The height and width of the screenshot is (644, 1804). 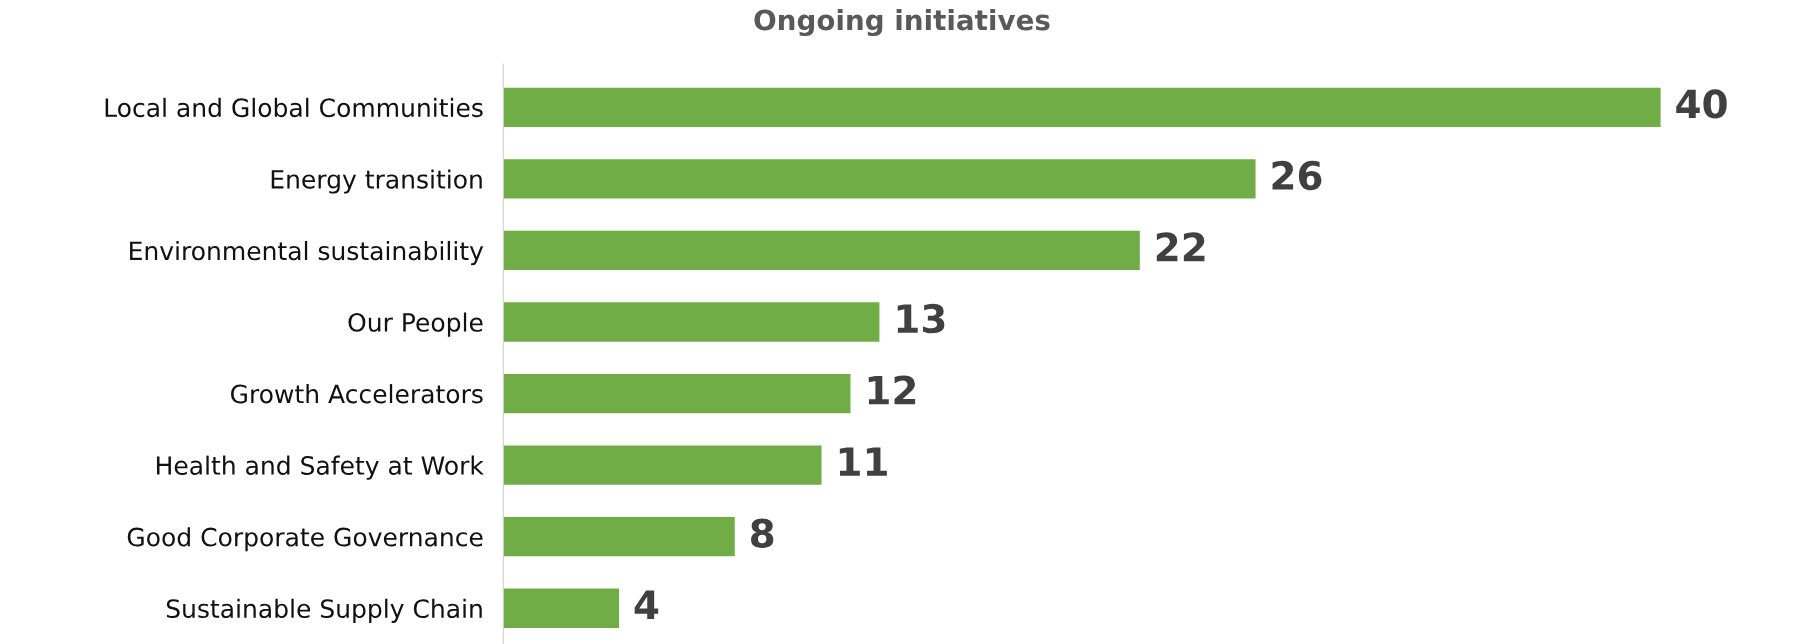 What do you see at coordinates (646, 604) in the screenshot?
I see `data-label: 4` at bounding box center [646, 604].